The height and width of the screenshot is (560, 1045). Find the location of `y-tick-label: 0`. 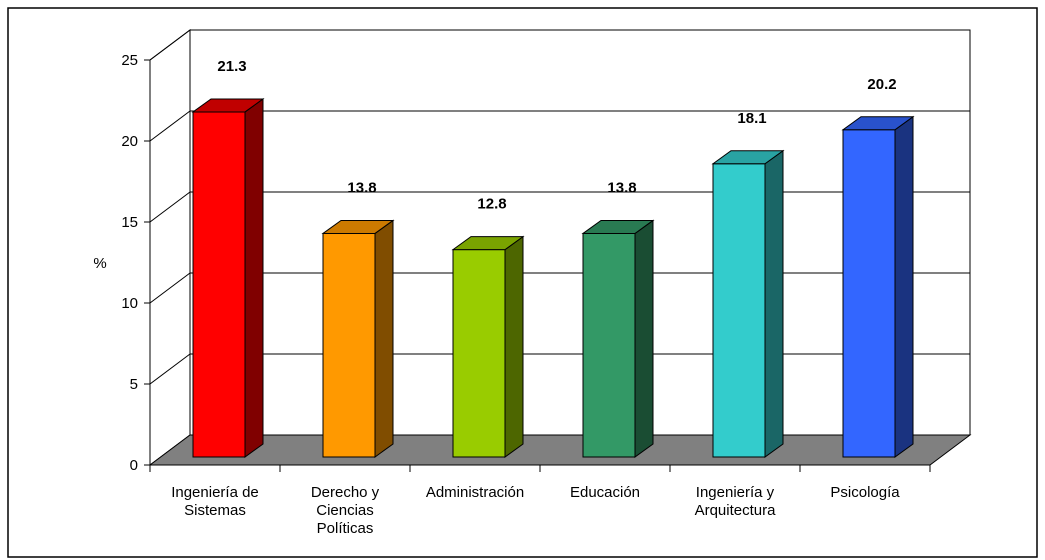

y-tick-label: 0 is located at coordinates (134, 465).